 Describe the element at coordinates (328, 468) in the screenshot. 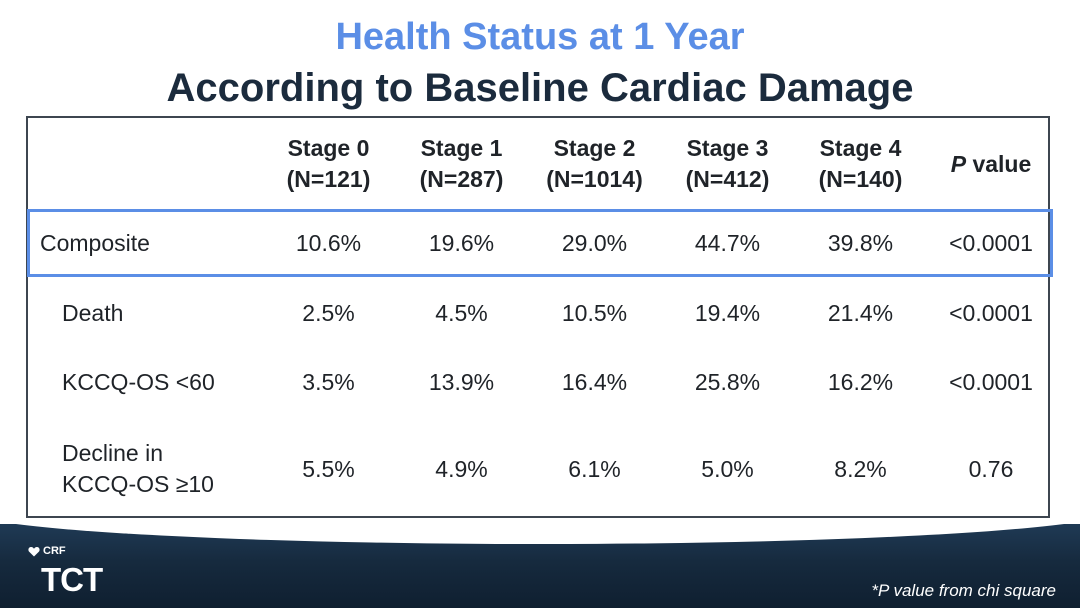

I see `cell-value: 5.5%` at that location.